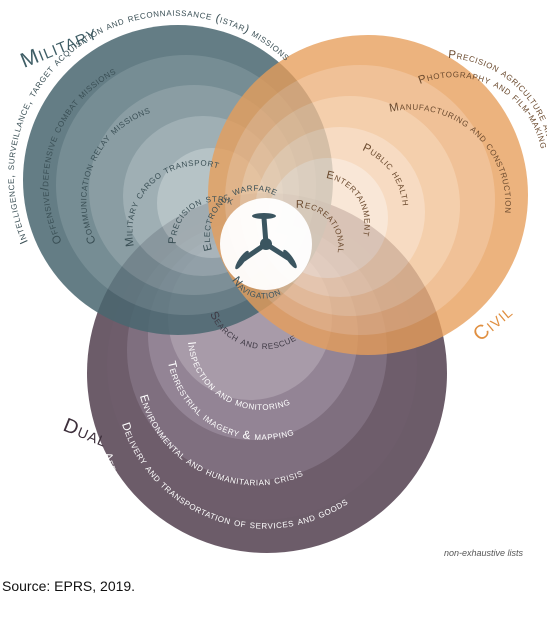  Describe the element at coordinates (69, 586) in the screenshot. I see `source-caption: Source: EPRS, 2019.` at that location.